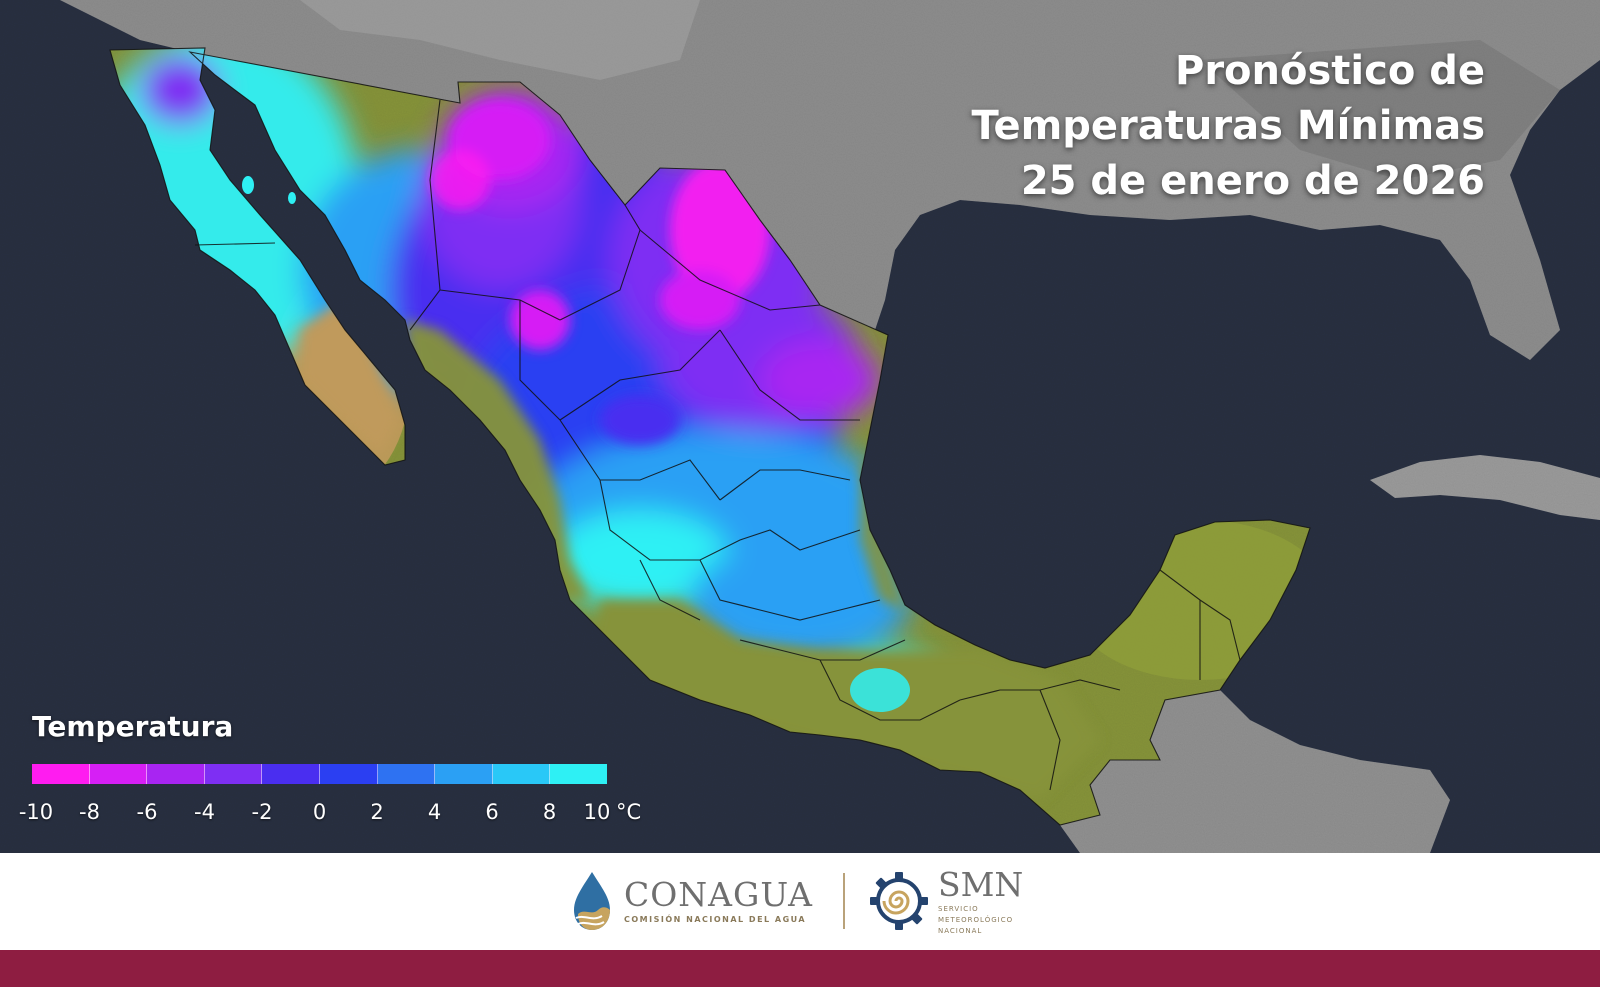 This screenshot has height=987, width=1600. Describe the element at coordinates (1252, 181) in the screenshot. I see `title-line-3: 25 de enero de 2026` at that location.